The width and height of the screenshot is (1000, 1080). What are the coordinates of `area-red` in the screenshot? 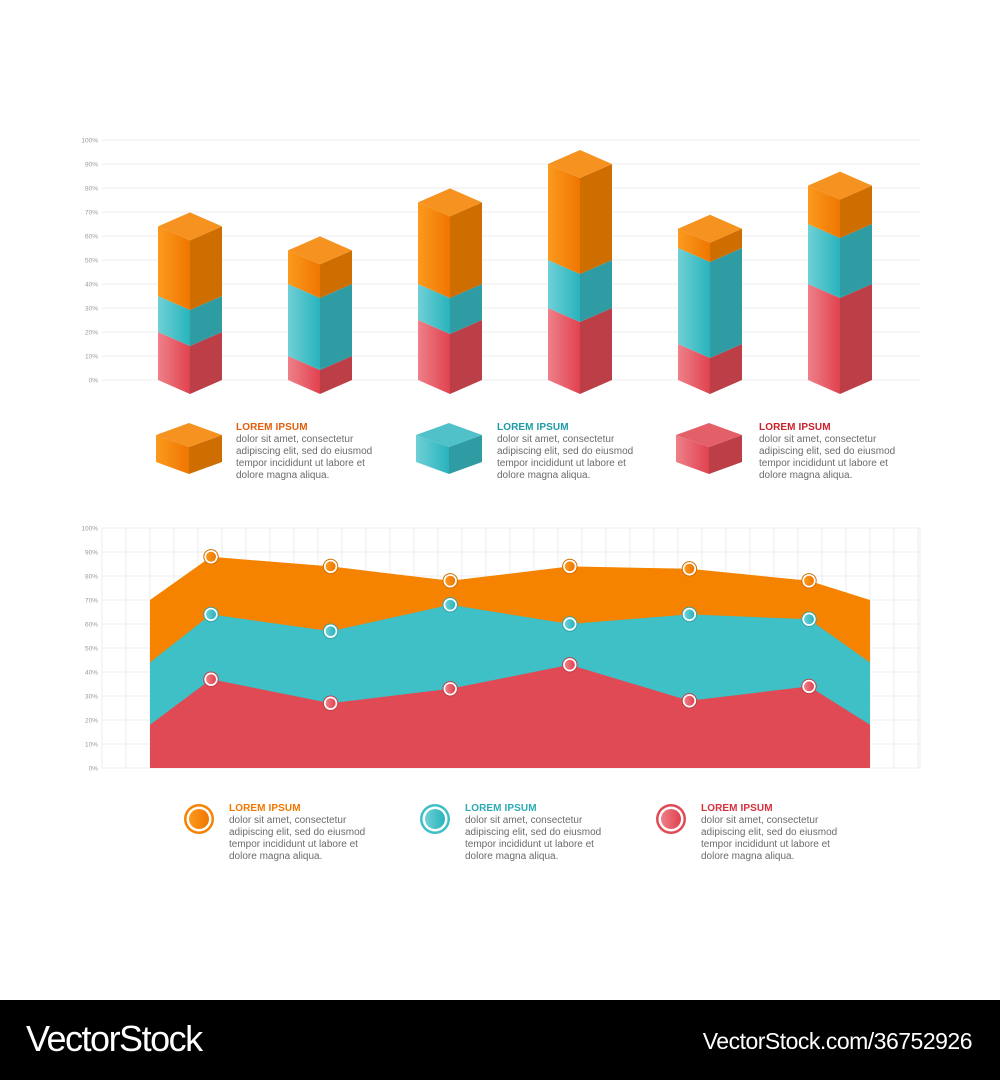 It's located at (510, 716).